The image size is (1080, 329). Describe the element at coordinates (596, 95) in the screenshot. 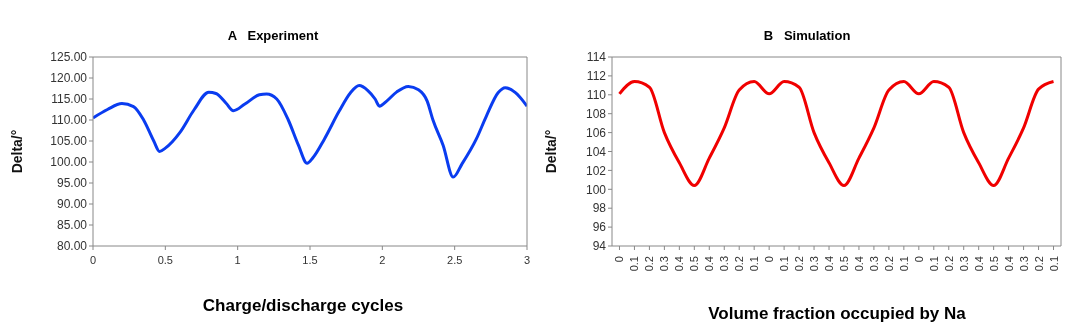

I see `y-tick-label: 110` at that location.